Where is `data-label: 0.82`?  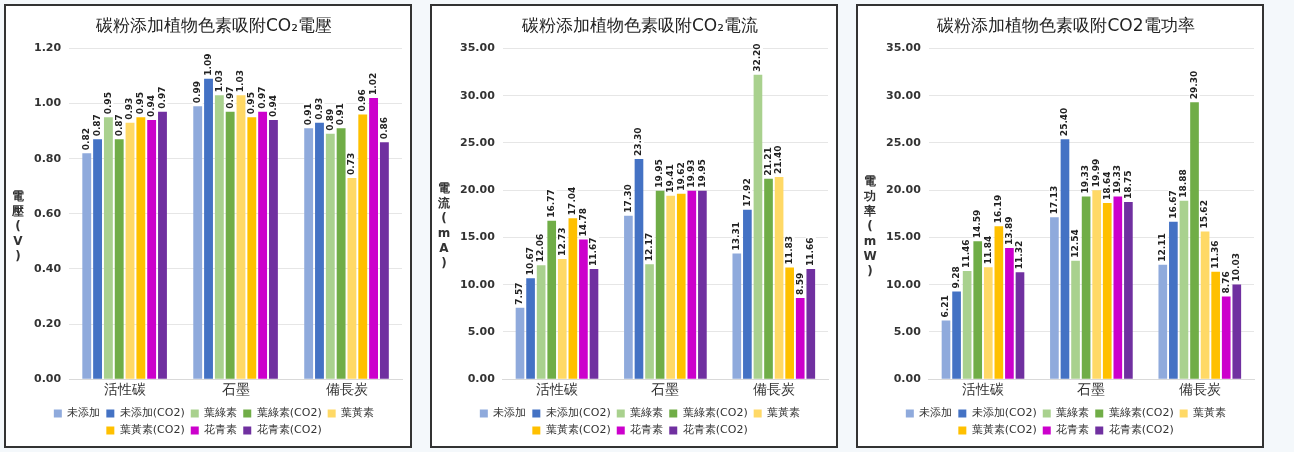
data-label: 0.82 is located at coordinates (86, 139).